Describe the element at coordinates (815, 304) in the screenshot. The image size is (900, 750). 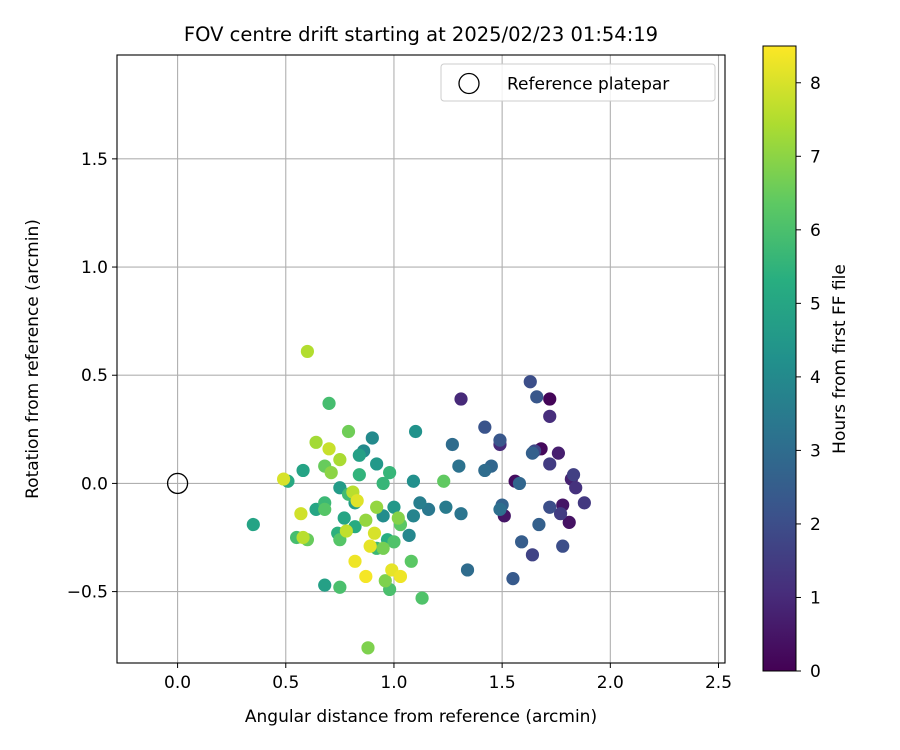
I see `colorbar-tick-label: 5` at that location.